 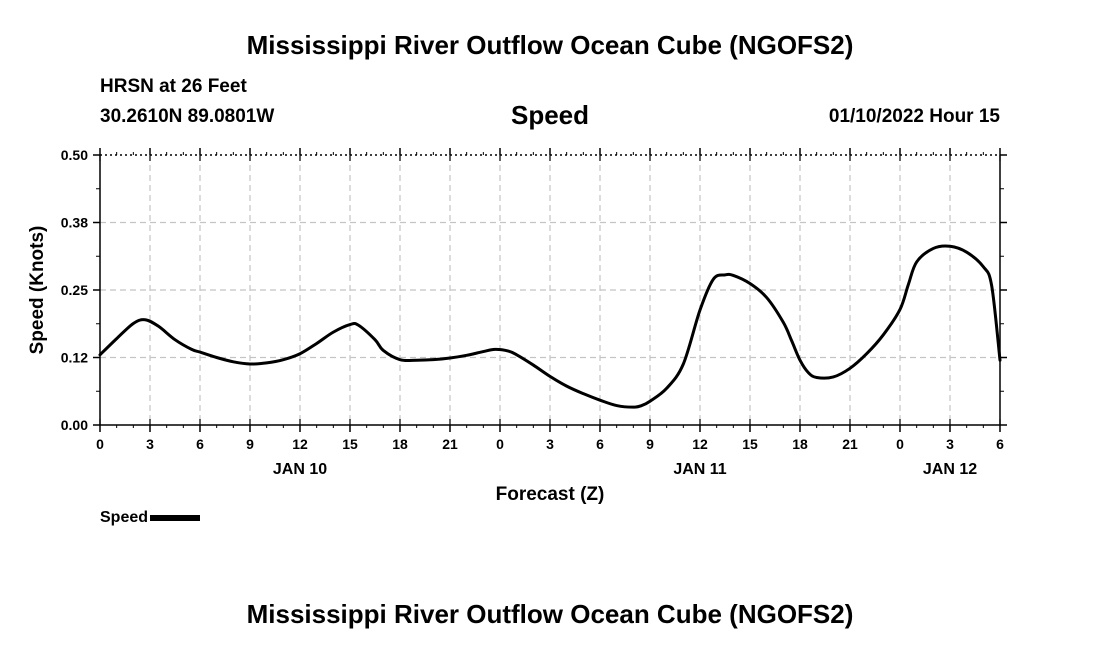 I want to click on station-label: HRSN at 26 Feet, so click(x=173, y=86).